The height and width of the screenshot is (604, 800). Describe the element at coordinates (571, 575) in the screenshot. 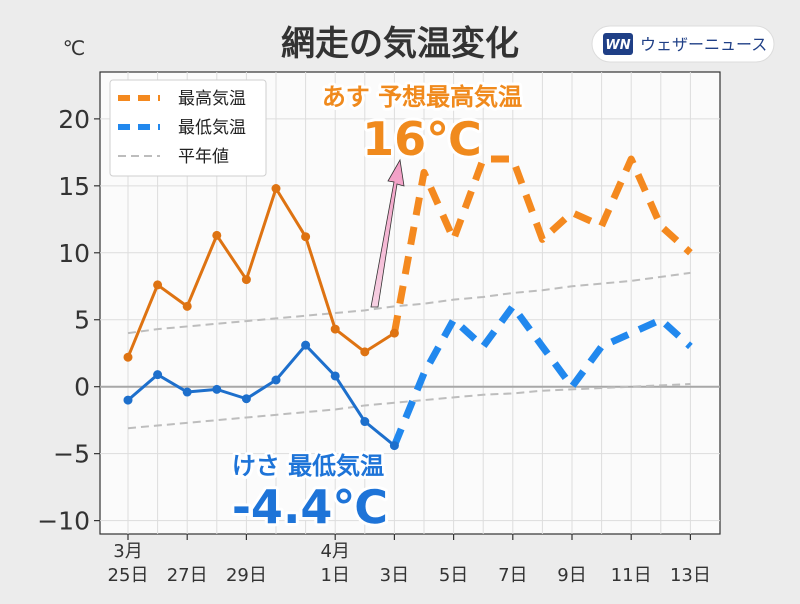

I see `x-tick-label: 9日` at that location.